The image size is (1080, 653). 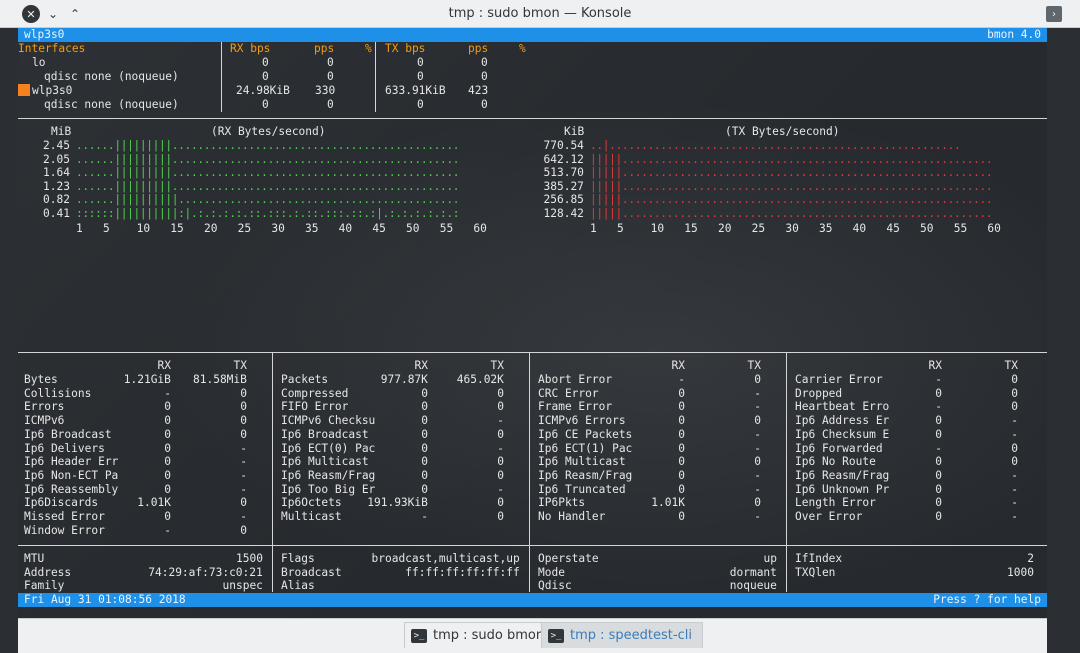 I want to click on info-field-name: Operstate, so click(x=568, y=558).